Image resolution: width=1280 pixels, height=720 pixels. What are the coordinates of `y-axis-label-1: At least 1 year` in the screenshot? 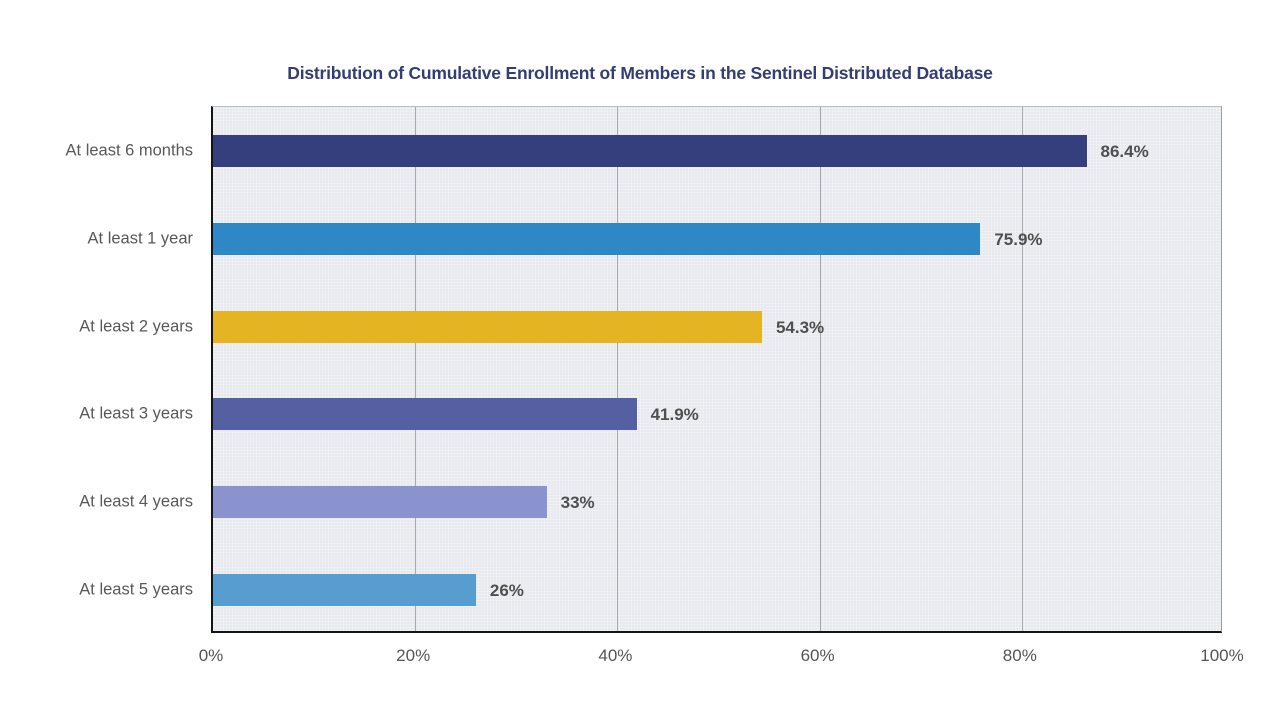 It's located at (140, 238).